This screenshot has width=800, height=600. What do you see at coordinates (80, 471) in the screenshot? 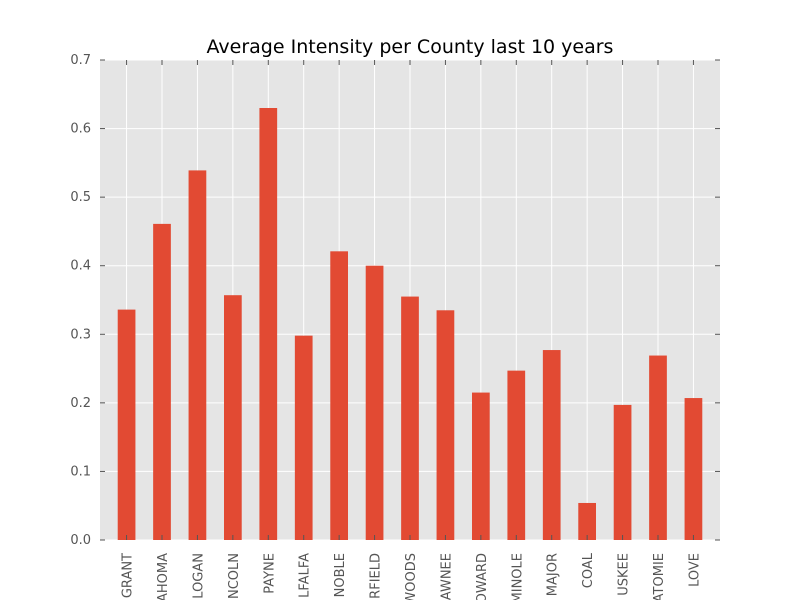
I see `y-tick-label: 0.1` at bounding box center [80, 471].